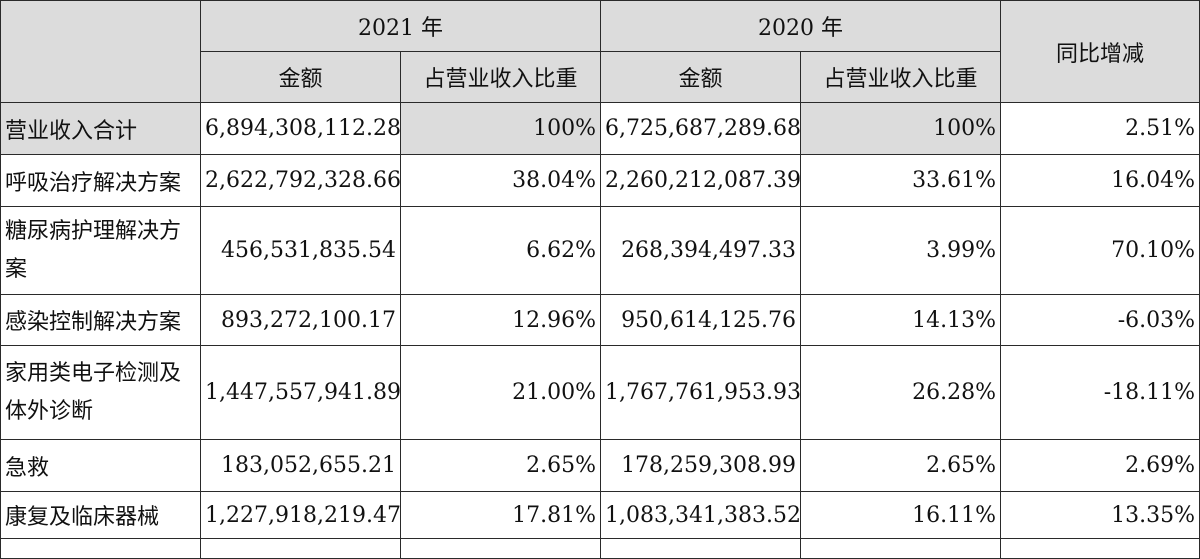  Describe the element at coordinates (500, 465) in the screenshot. I see `row-share-2021: 2.65%` at that location.